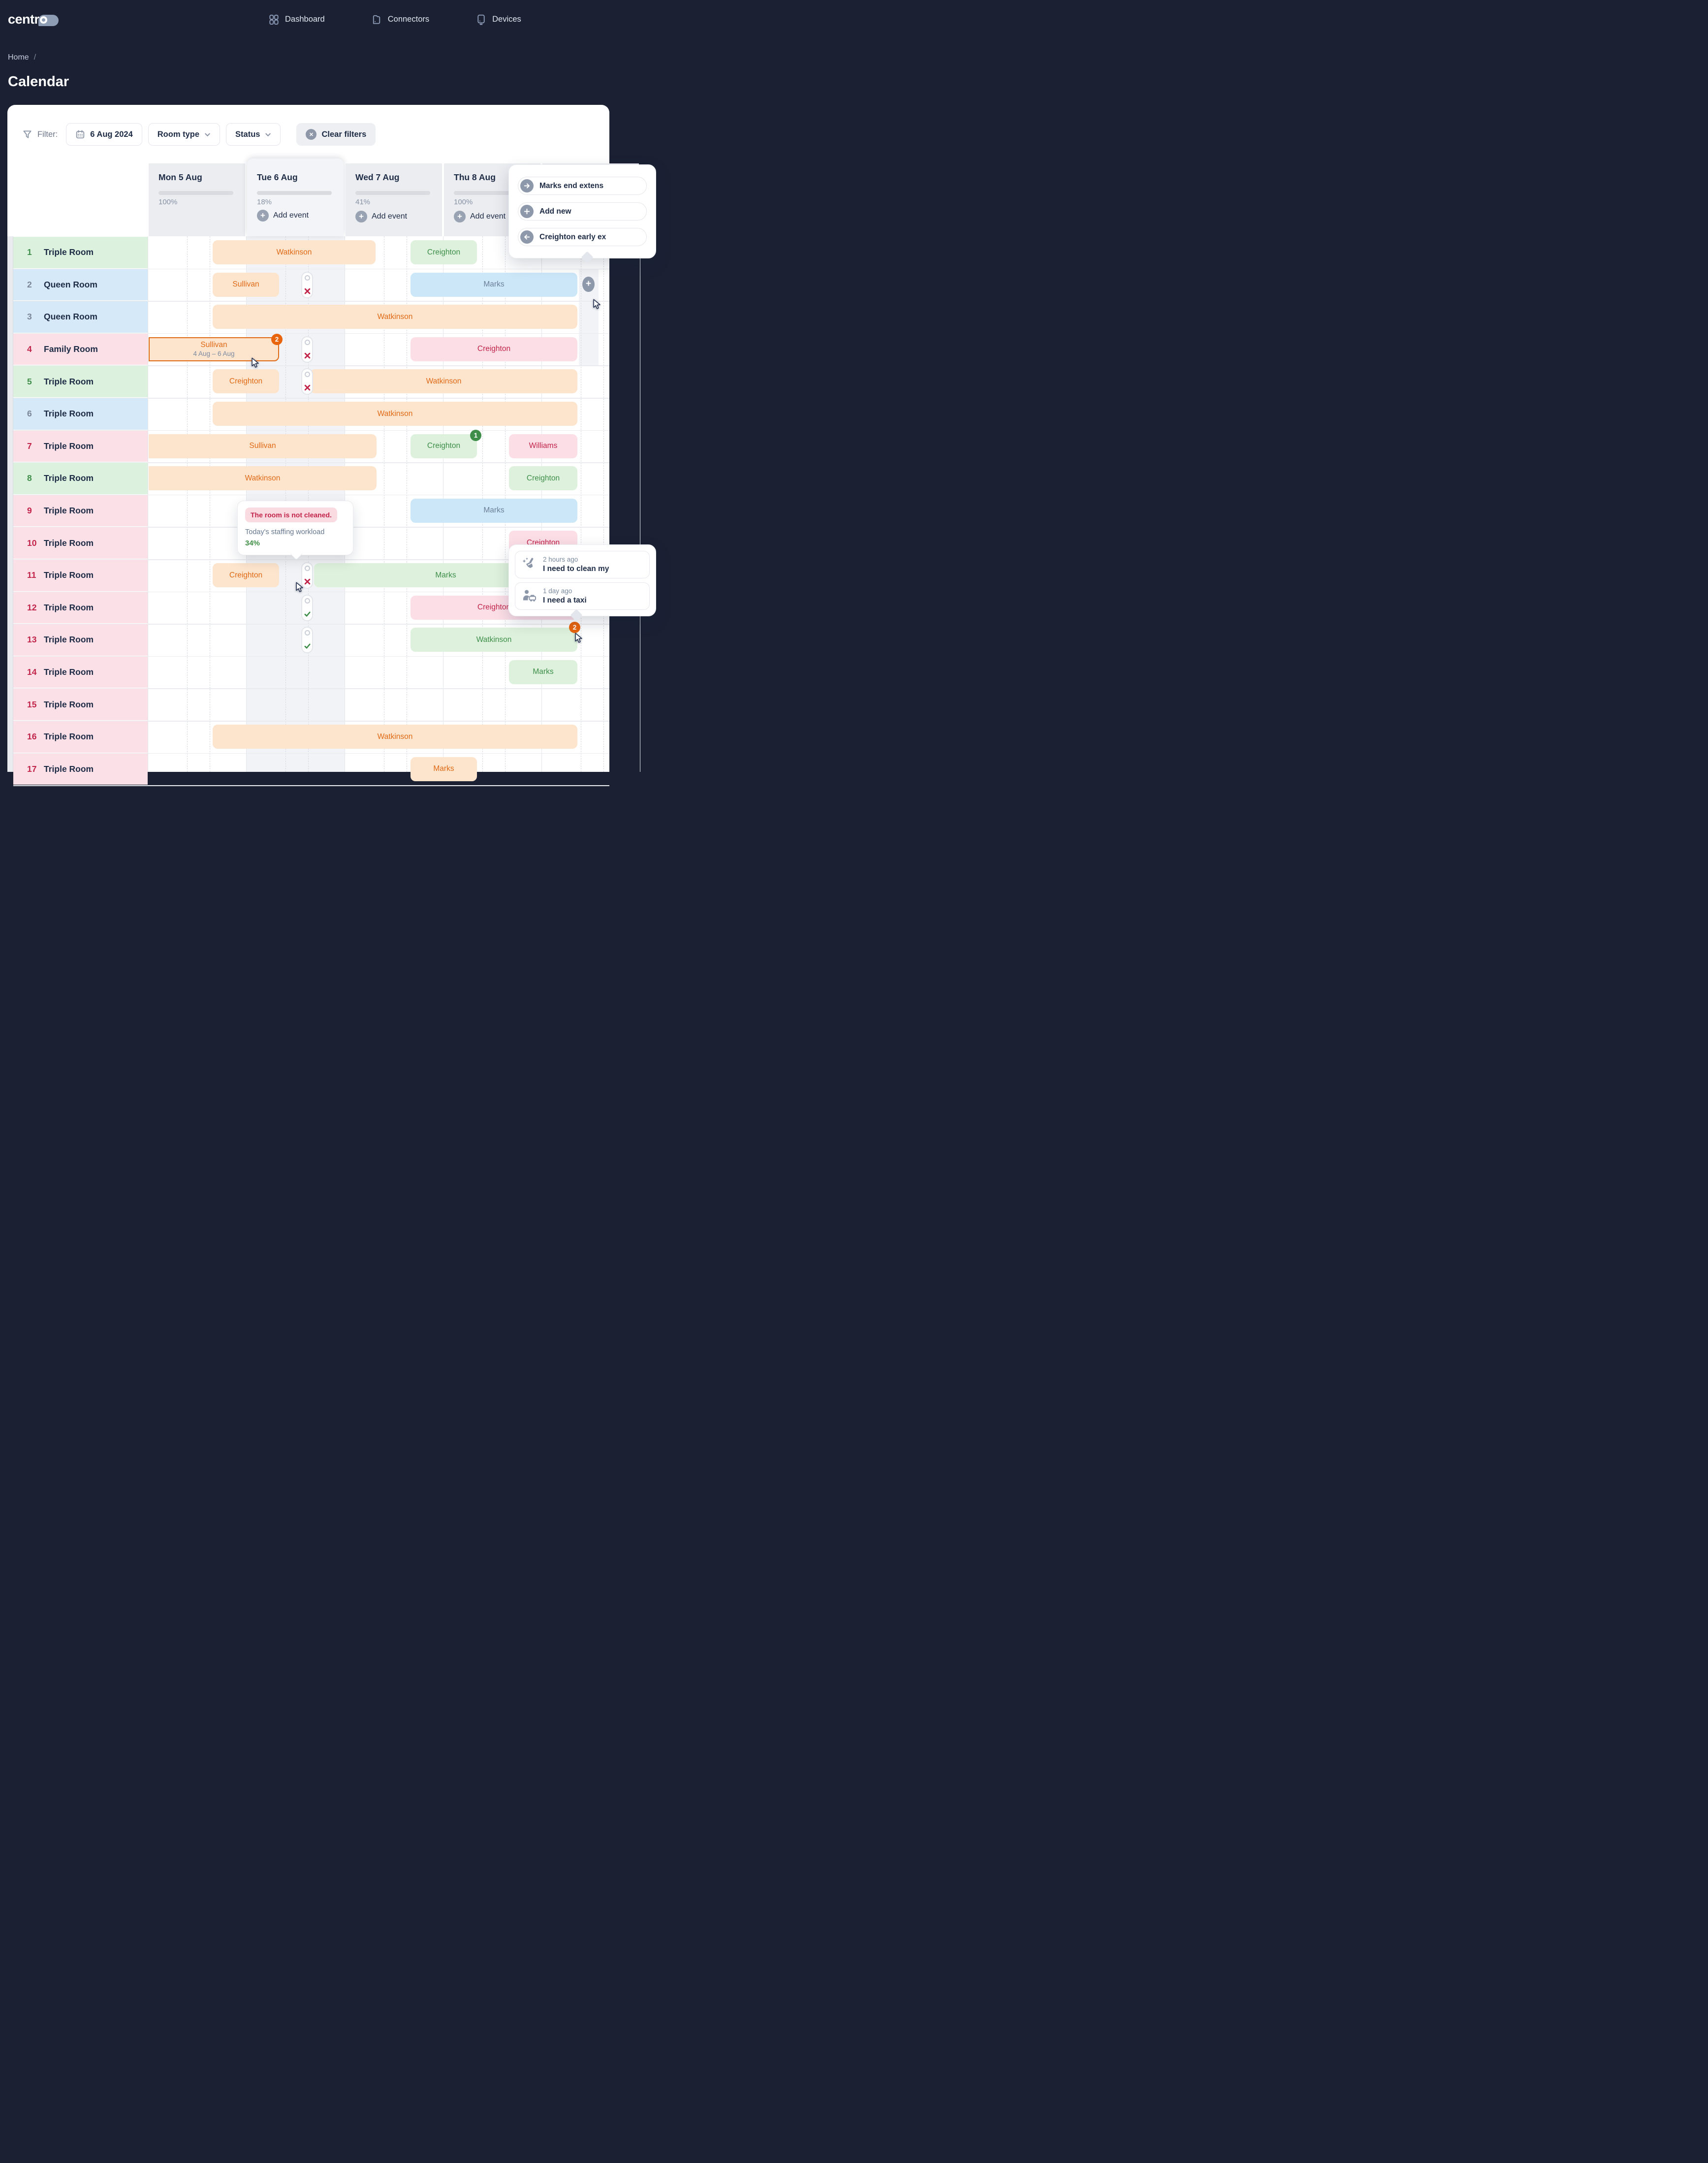  What do you see at coordinates (80, 446) in the screenshot?
I see `room-row-label-7: 7 Triple Room` at bounding box center [80, 446].